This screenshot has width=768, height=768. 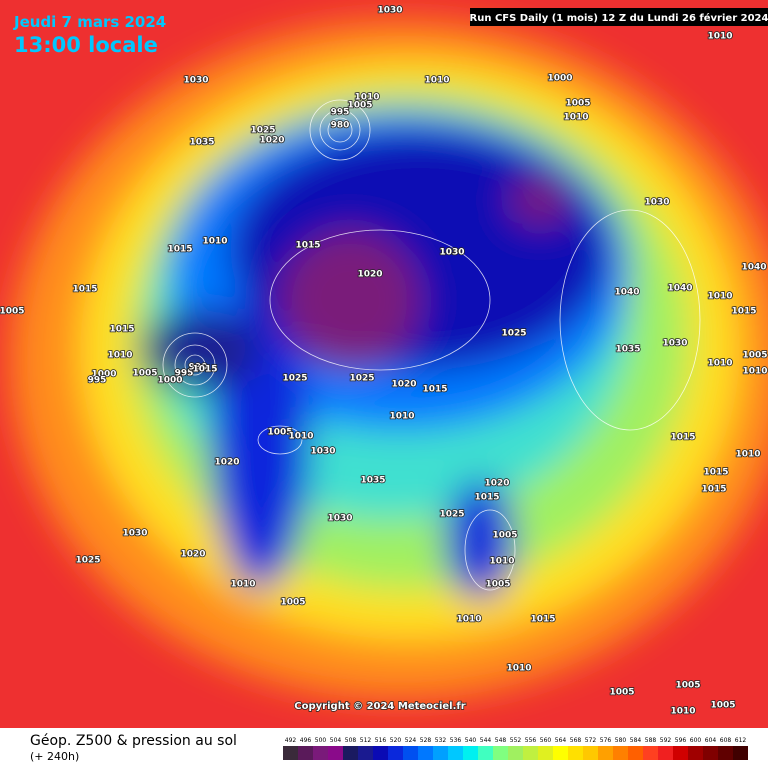 I want to click on legend-tick: 528, so click(x=426, y=740).